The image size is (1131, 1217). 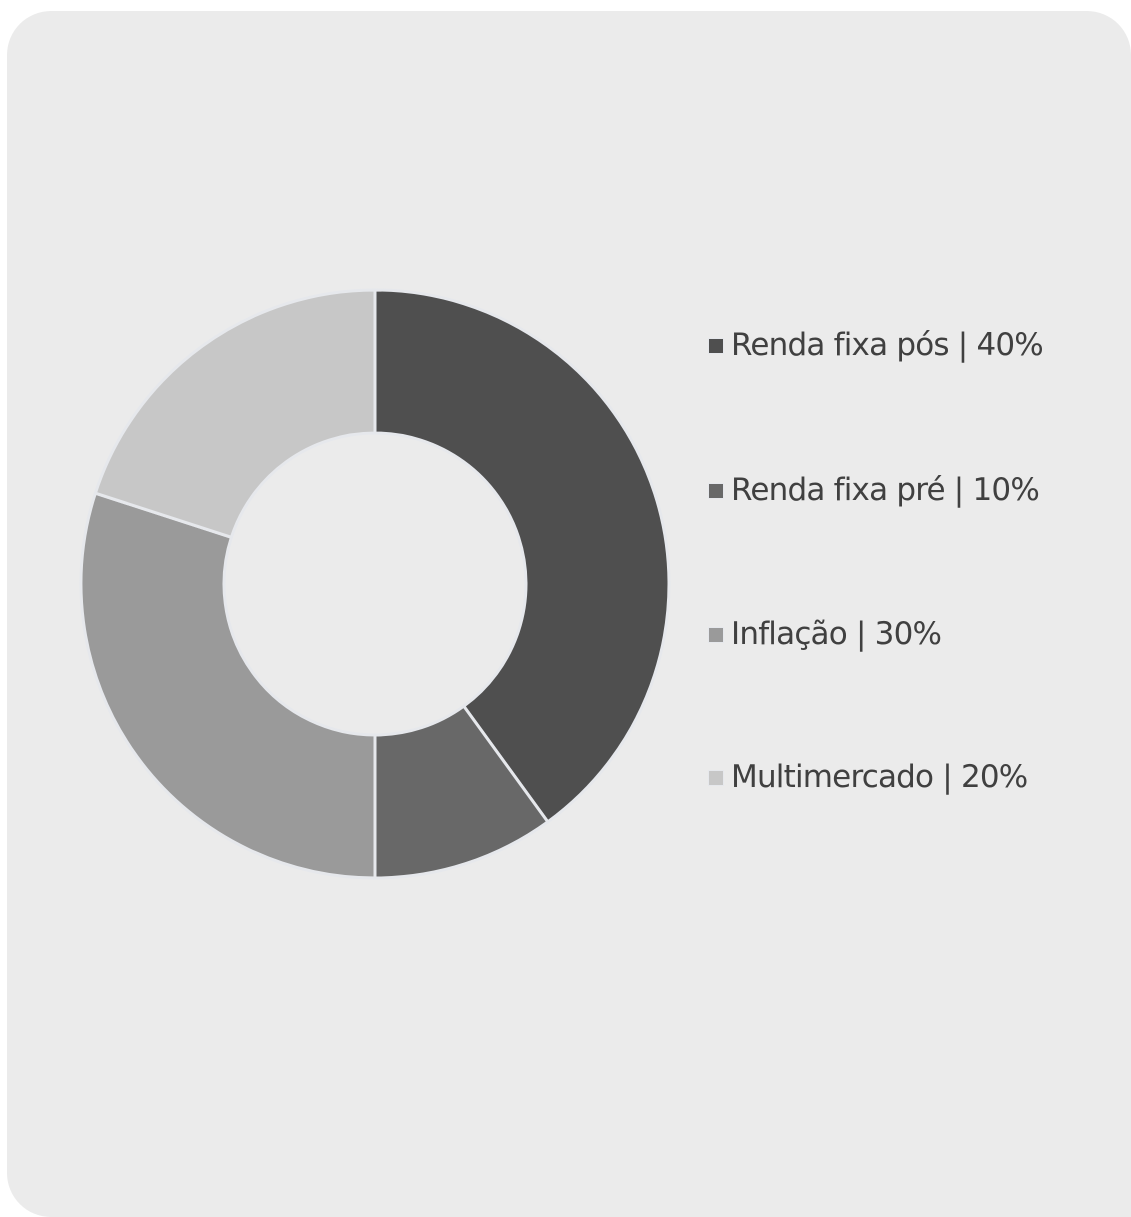 I want to click on legend-item-renda-fixa-pos: Renda fixa pós | 40%, so click(x=876, y=345).